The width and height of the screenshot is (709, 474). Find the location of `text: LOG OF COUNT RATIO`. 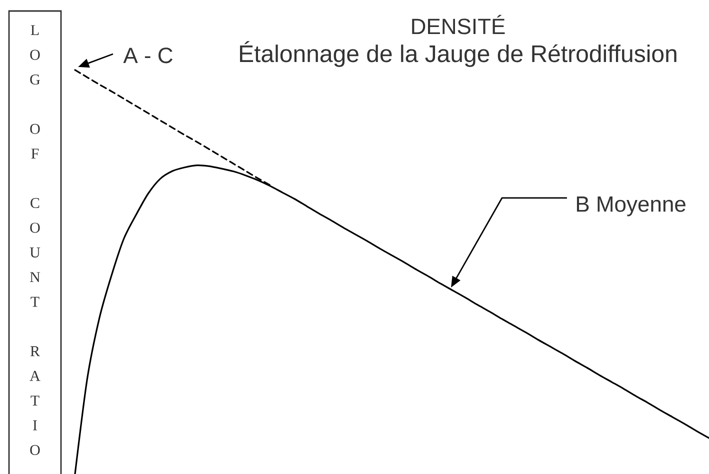

text: LOG OF COUNT RATIO is located at coordinates (35, 240).